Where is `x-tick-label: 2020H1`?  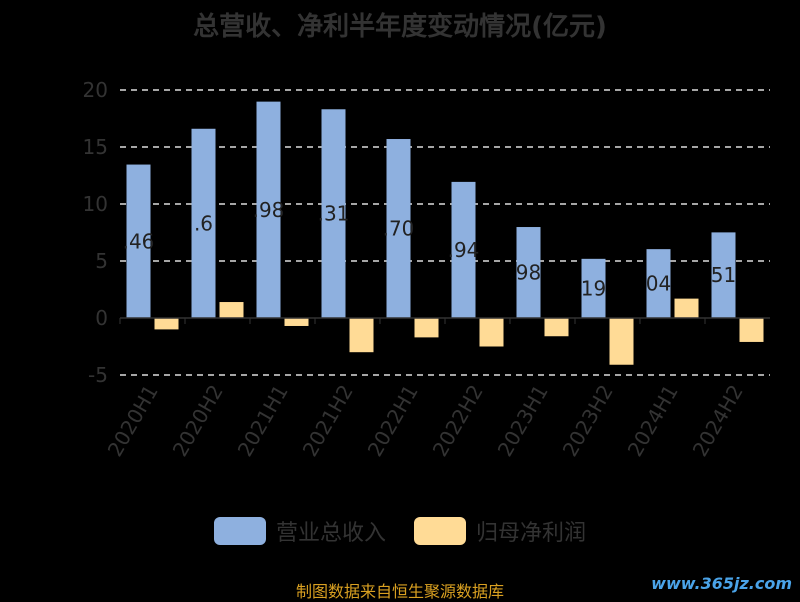
x-tick-label: 2020H1 is located at coordinates (133, 421).